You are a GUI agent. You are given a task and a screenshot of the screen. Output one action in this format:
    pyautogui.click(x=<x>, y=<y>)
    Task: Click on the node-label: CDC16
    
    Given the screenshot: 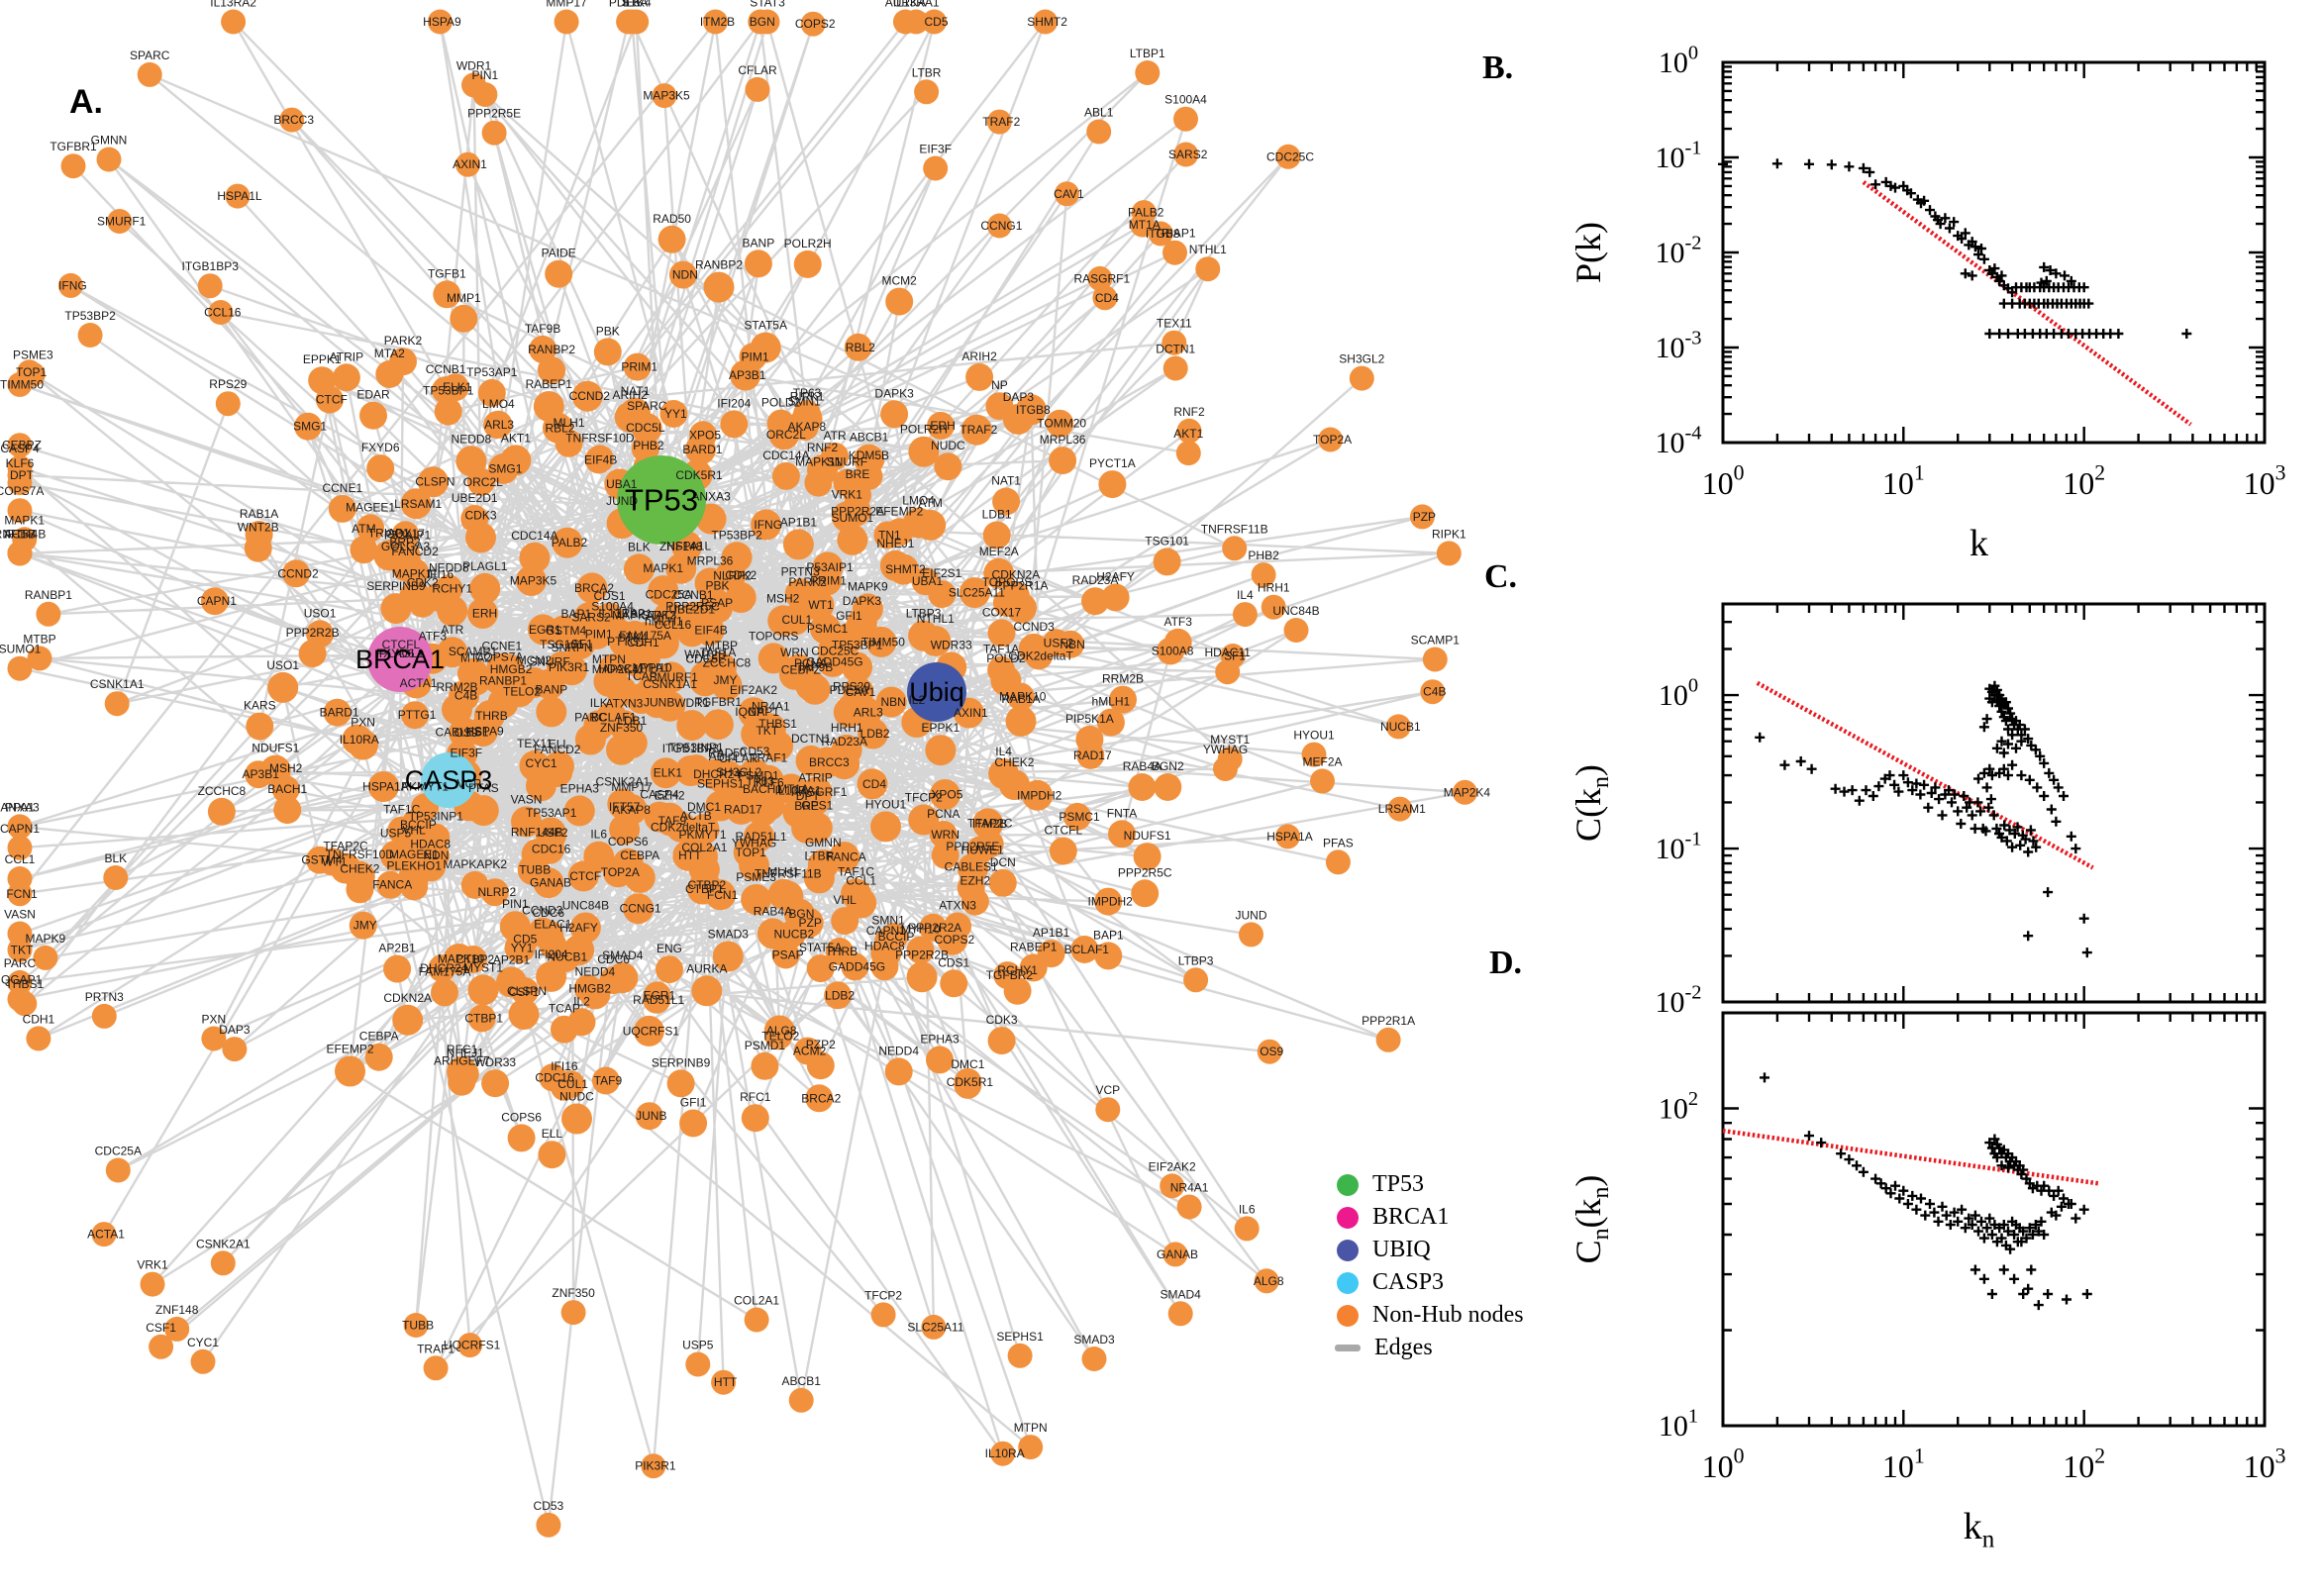 What is the action you would take?
    pyautogui.click(x=552, y=848)
    